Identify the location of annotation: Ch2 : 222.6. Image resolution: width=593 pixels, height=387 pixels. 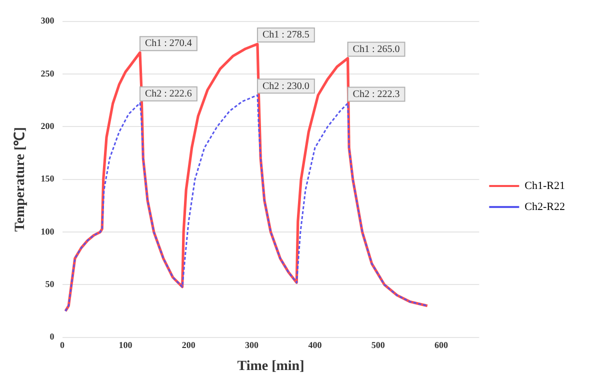
(168, 94).